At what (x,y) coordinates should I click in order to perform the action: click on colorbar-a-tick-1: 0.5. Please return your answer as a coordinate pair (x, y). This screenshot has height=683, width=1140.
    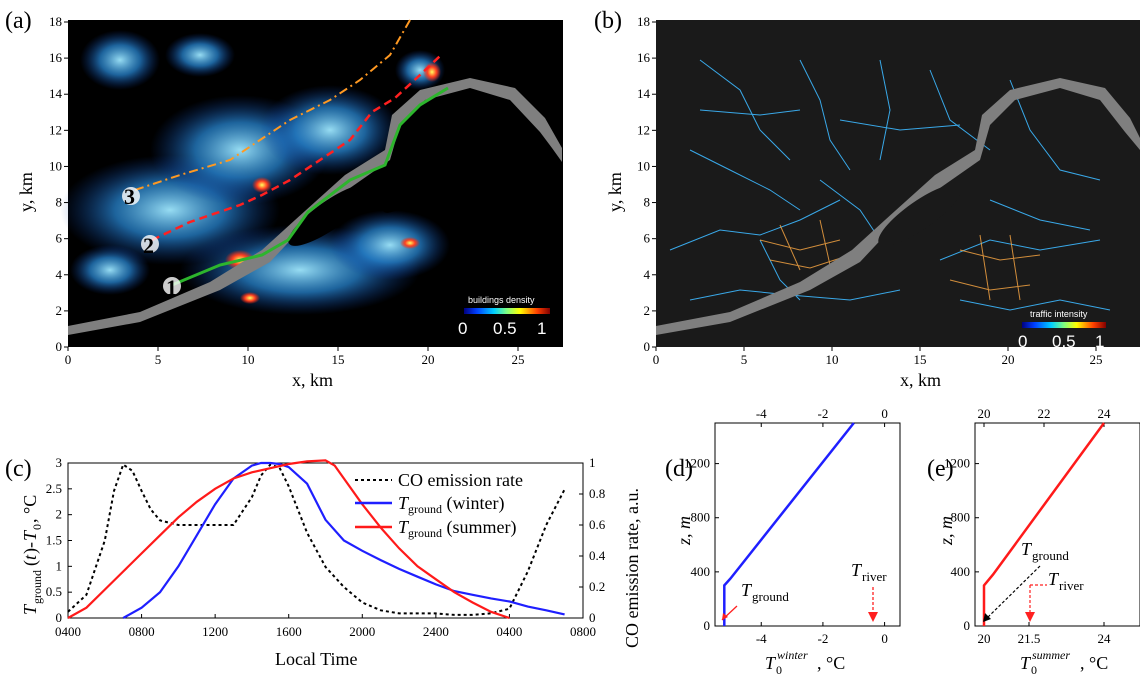
    Looking at the image, I should click on (505, 328).